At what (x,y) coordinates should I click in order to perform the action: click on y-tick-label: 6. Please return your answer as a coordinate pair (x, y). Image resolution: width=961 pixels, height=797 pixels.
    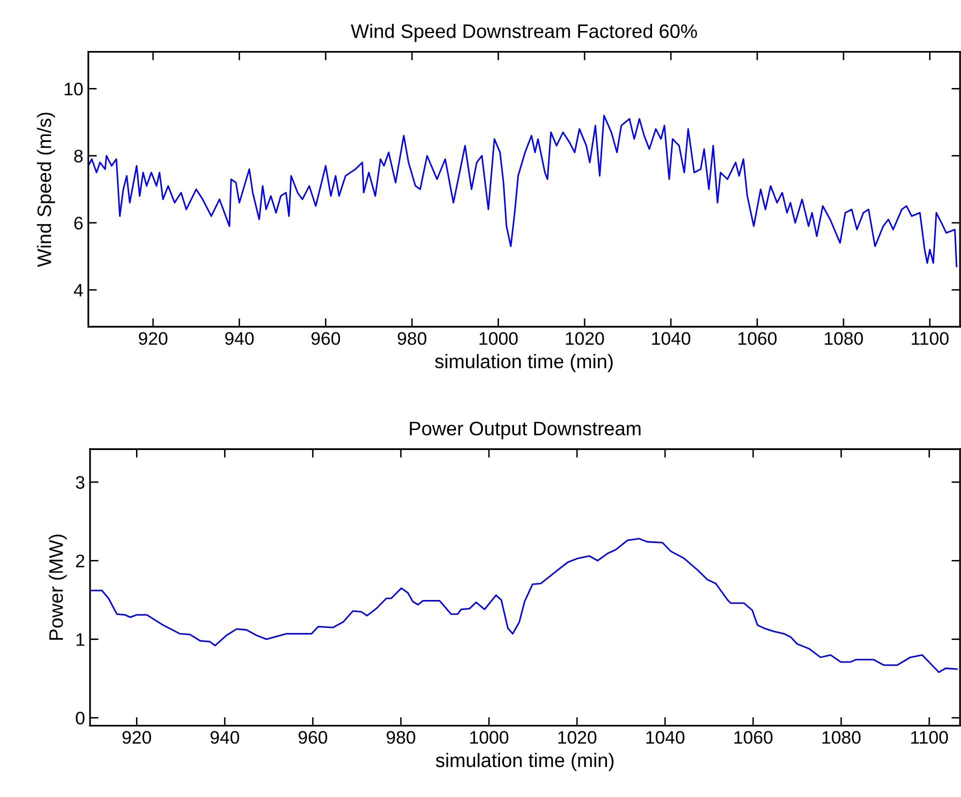
    Looking at the image, I should click on (78, 223).